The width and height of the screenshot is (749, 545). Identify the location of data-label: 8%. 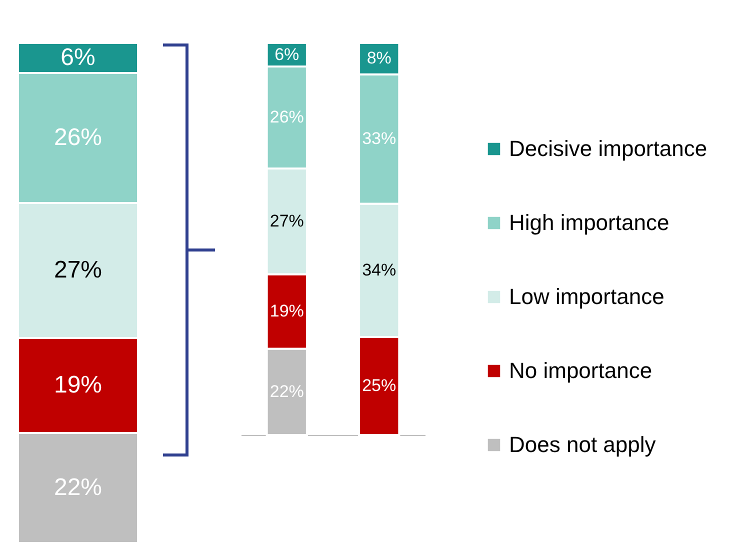
(379, 58).